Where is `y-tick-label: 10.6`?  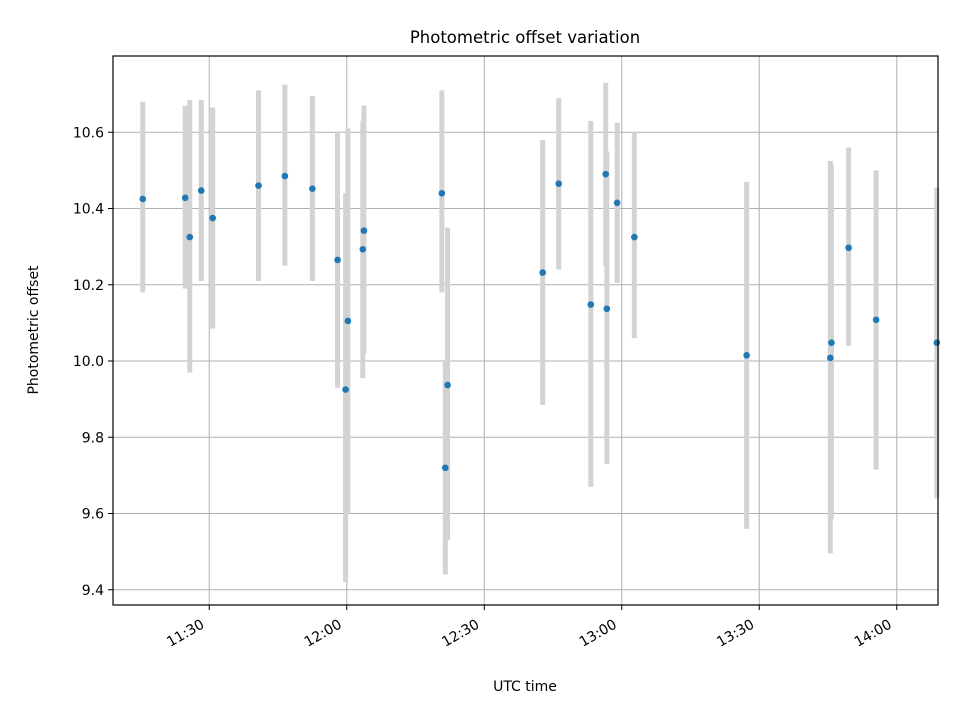
y-tick-label: 10.6 is located at coordinates (88, 133).